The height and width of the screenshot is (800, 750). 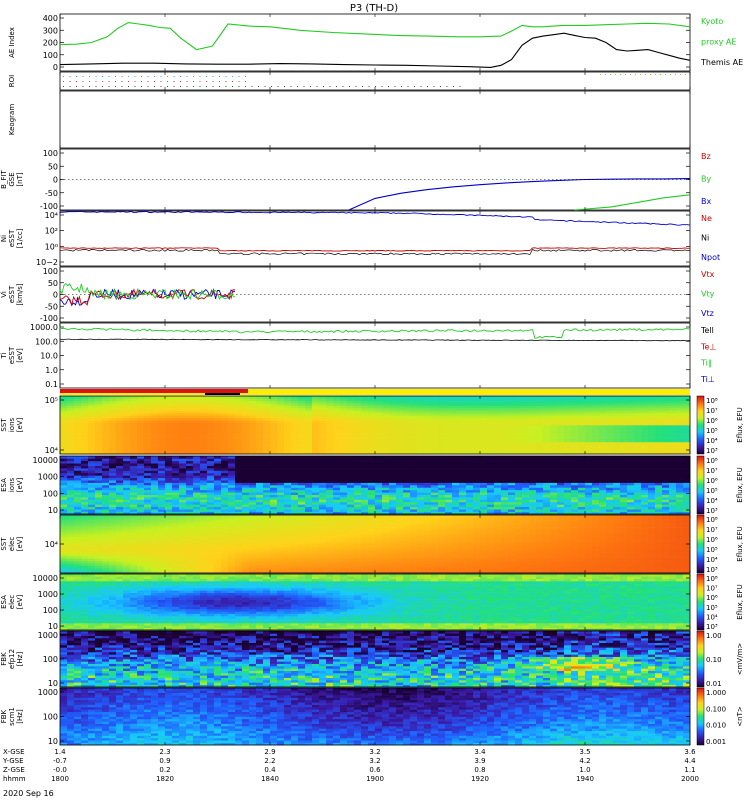 What do you see at coordinates (51, 384) in the screenshot?
I see `y-tick-label: 0.1` at bounding box center [51, 384].